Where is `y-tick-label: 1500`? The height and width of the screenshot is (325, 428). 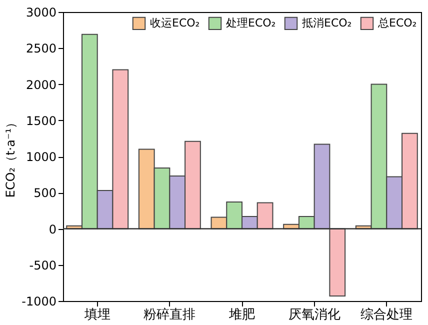
y-tick-label: 1500 is located at coordinates (41, 121).